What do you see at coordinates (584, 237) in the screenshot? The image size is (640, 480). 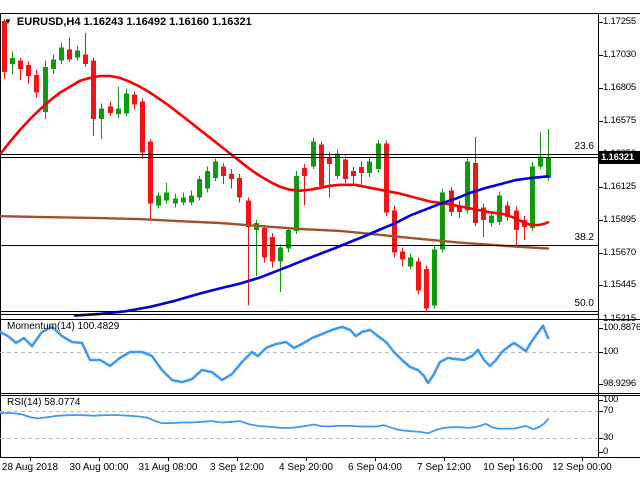 I see `fib-label-38.2: 38.2` at bounding box center [584, 237].